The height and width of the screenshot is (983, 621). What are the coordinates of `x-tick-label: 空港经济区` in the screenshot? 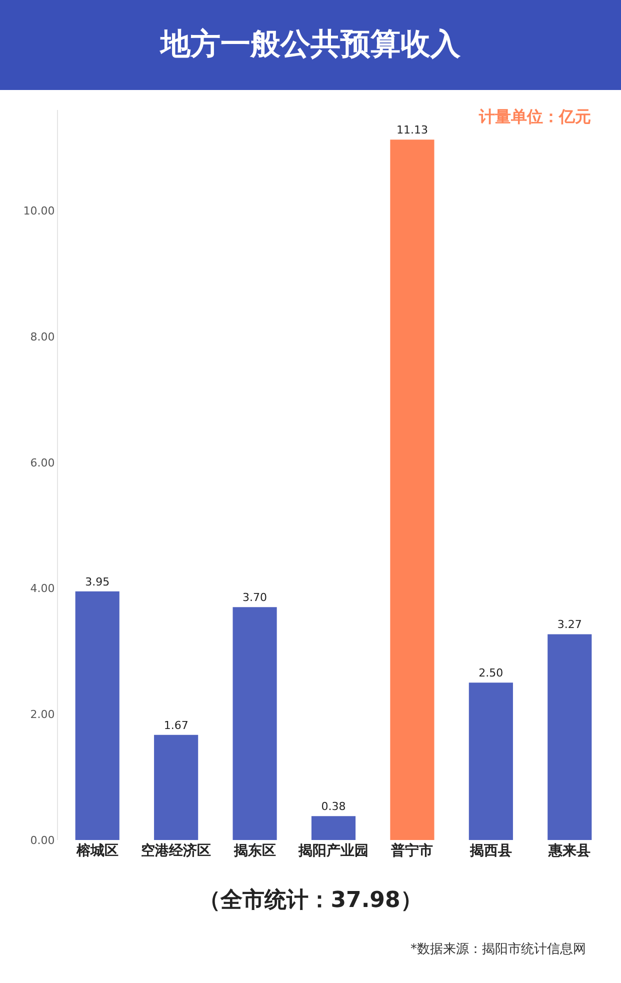 It's located at (176, 850).